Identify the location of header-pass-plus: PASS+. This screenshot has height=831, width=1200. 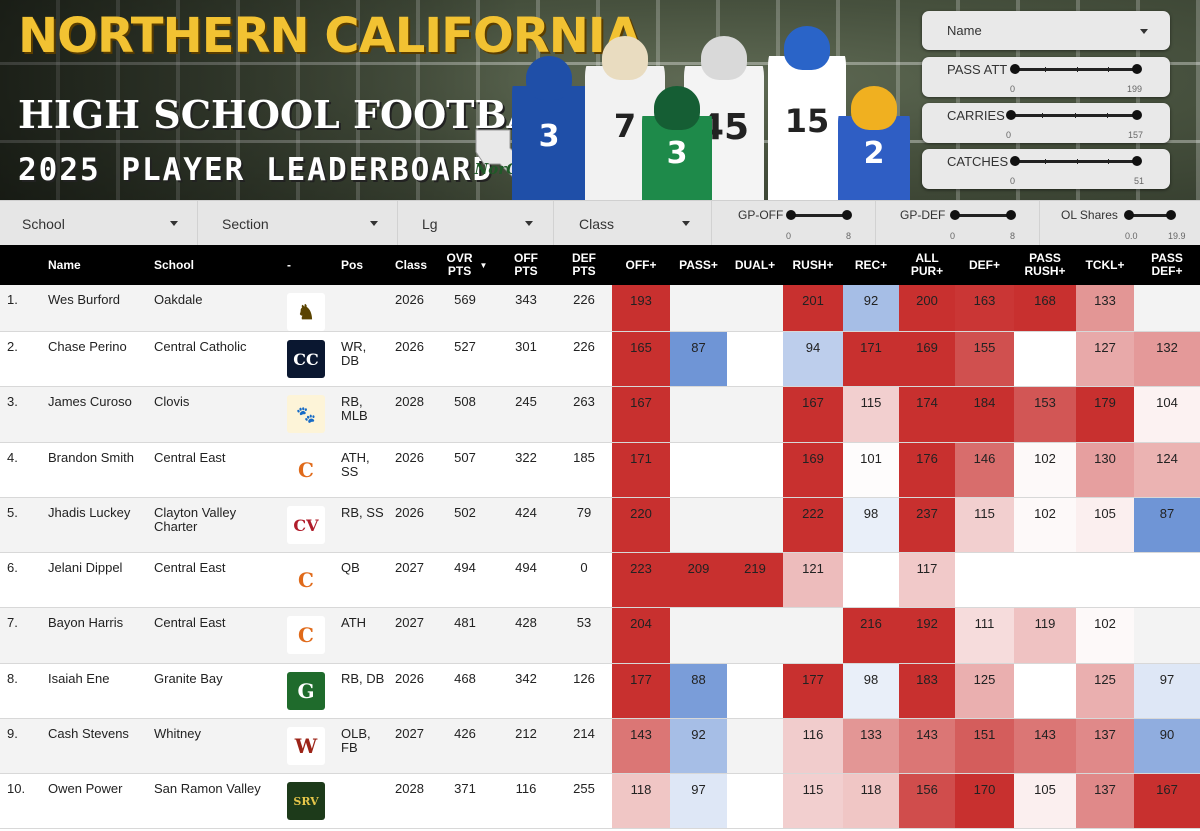
(698, 264).